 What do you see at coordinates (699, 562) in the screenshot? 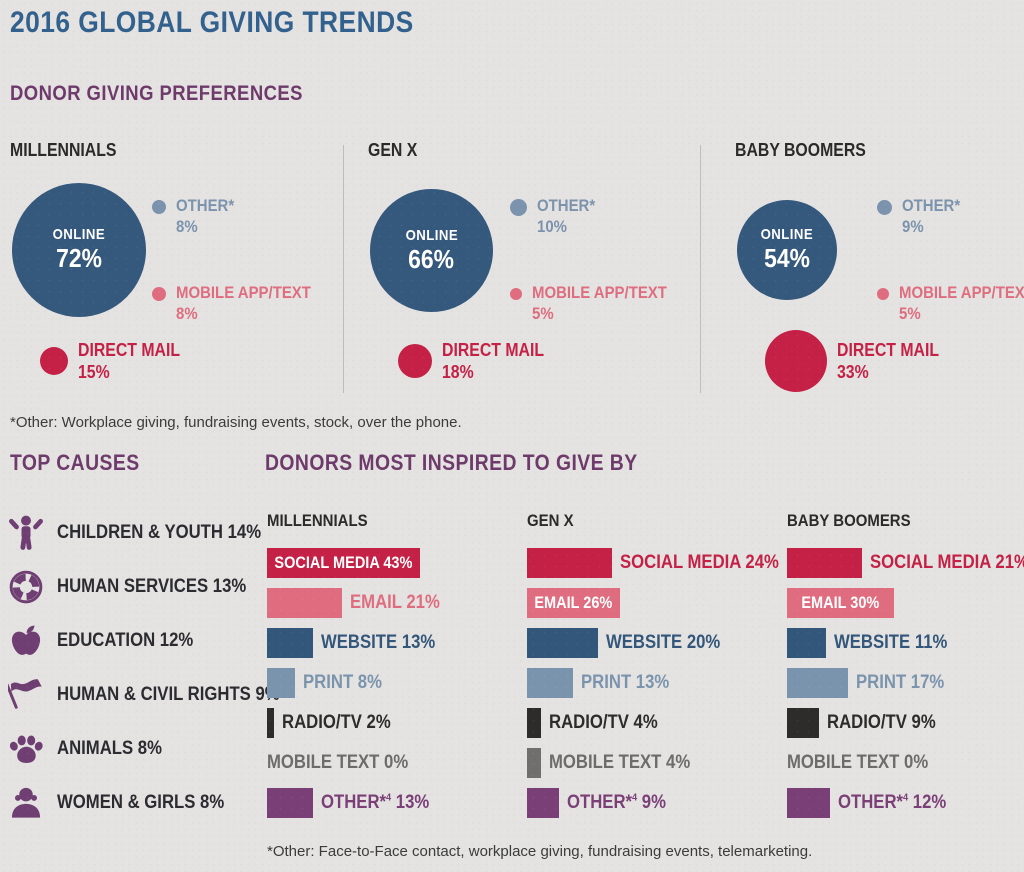
I see `bar-label: SOCIAL MEDIA 24%` at bounding box center [699, 562].